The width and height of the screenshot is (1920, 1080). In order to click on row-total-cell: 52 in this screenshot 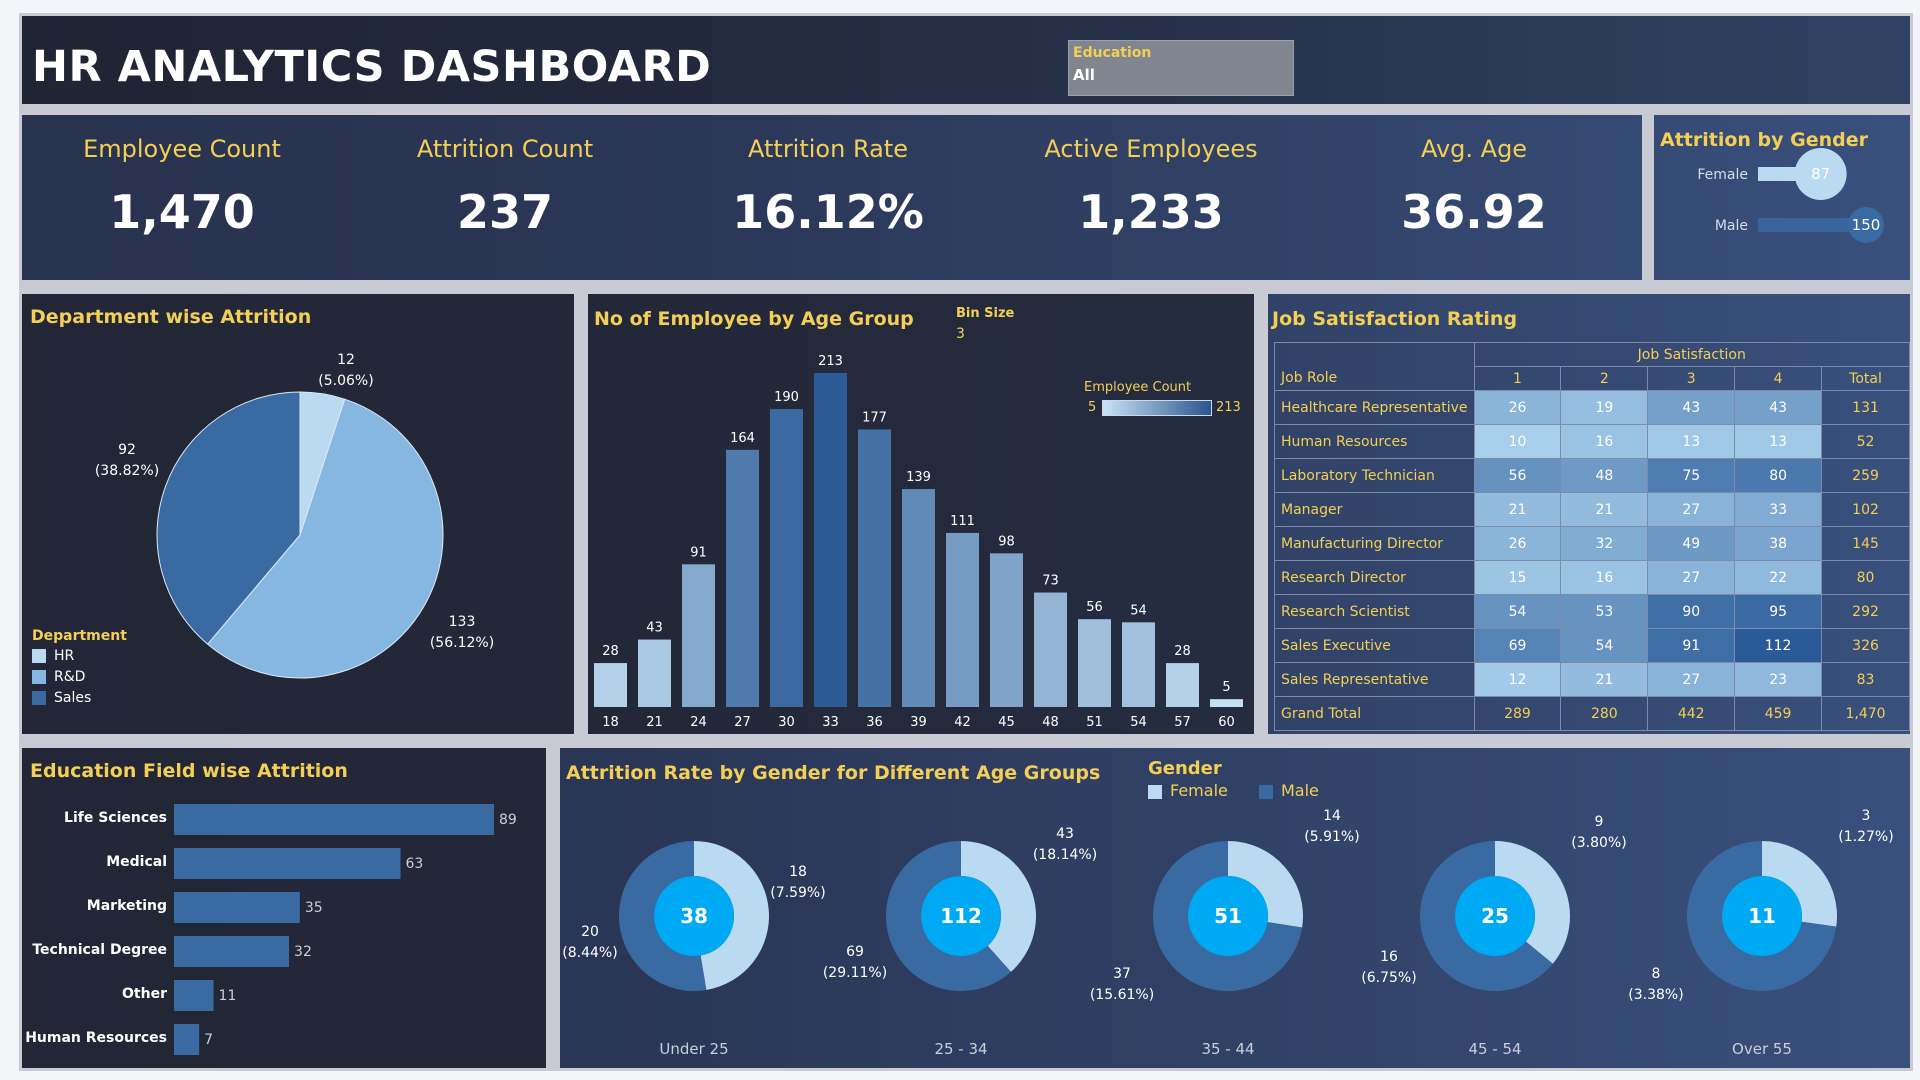, I will do `click(1865, 441)`.